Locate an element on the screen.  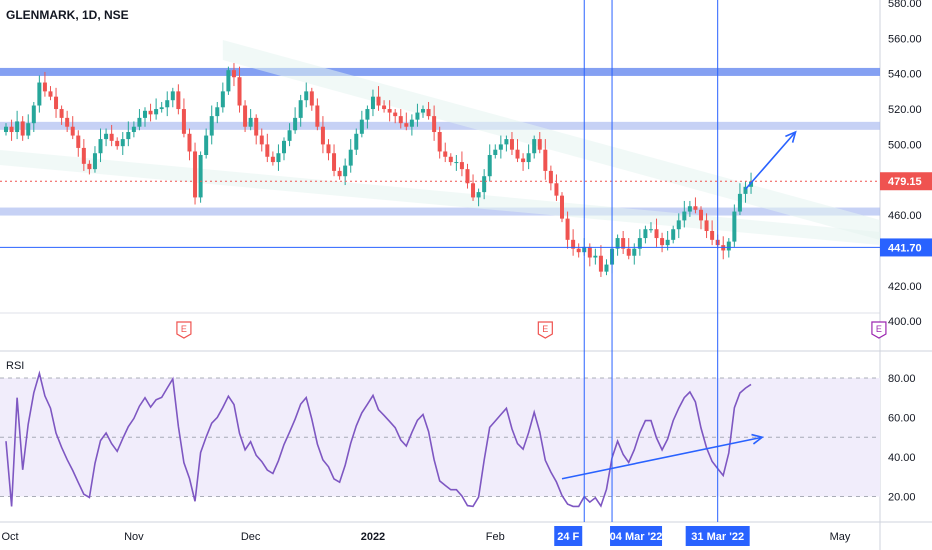
level-tag is located at coordinates (906, 247).